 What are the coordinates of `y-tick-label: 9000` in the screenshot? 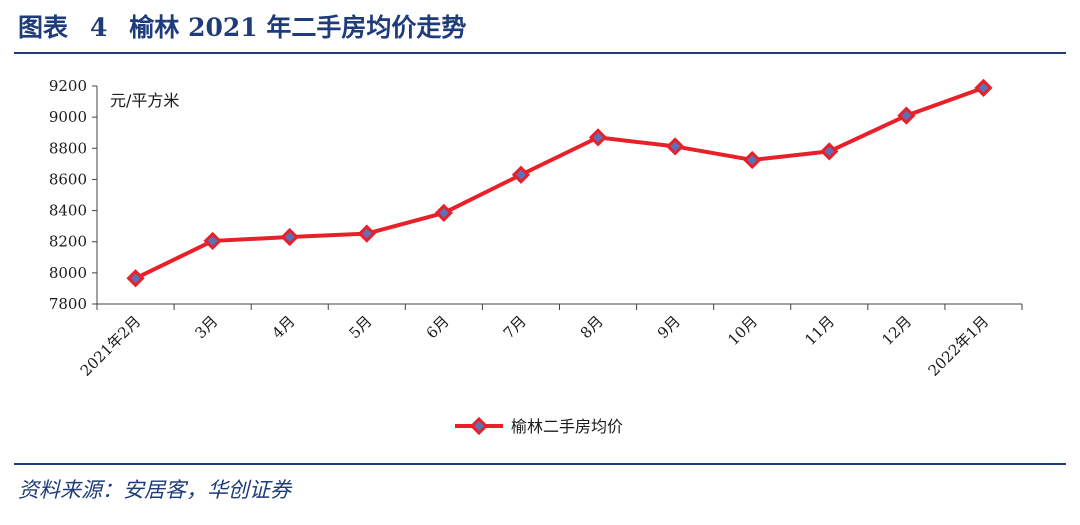 It's located at (68, 117).